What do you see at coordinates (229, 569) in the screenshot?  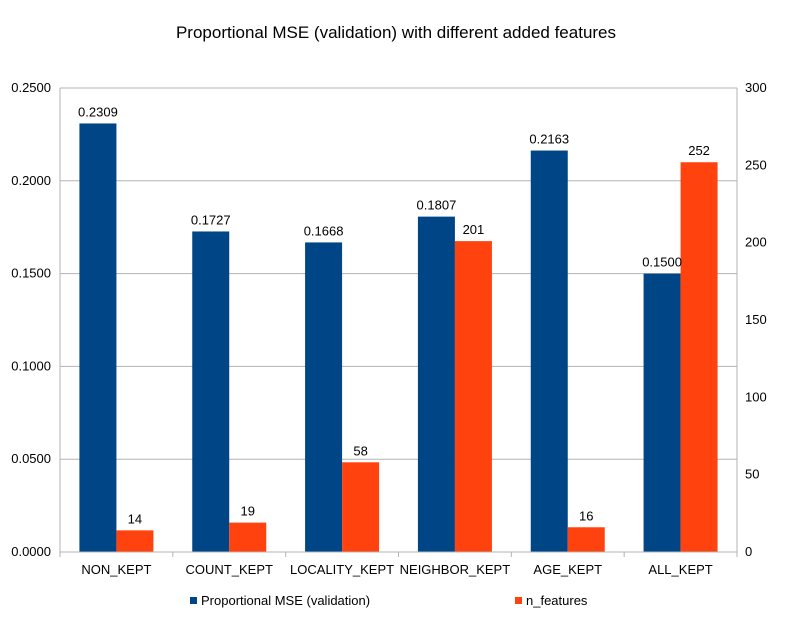 I see `x-tick-label: COUNT_KEPT` at bounding box center [229, 569].